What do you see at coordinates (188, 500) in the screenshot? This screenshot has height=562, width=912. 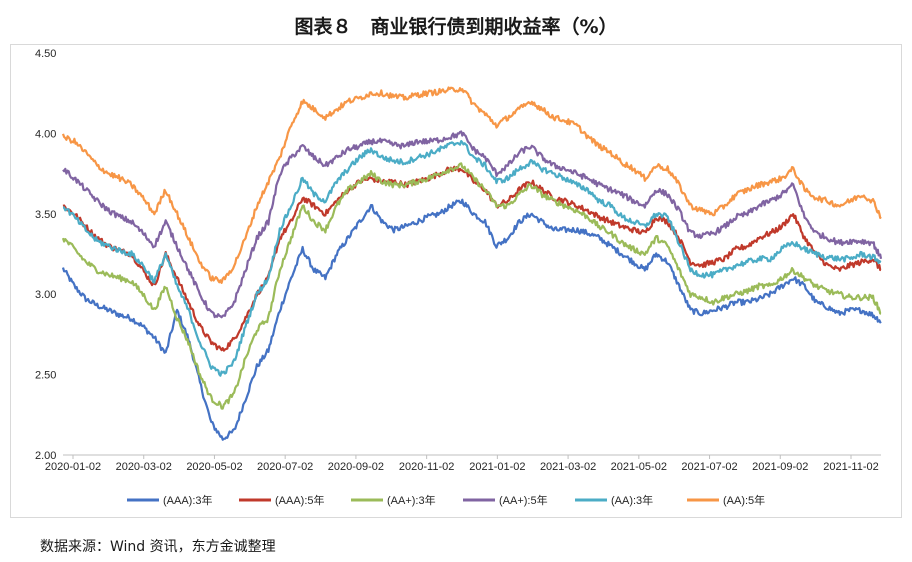 I see `legend-label: (AAA):3年` at bounding box center [188, 500].